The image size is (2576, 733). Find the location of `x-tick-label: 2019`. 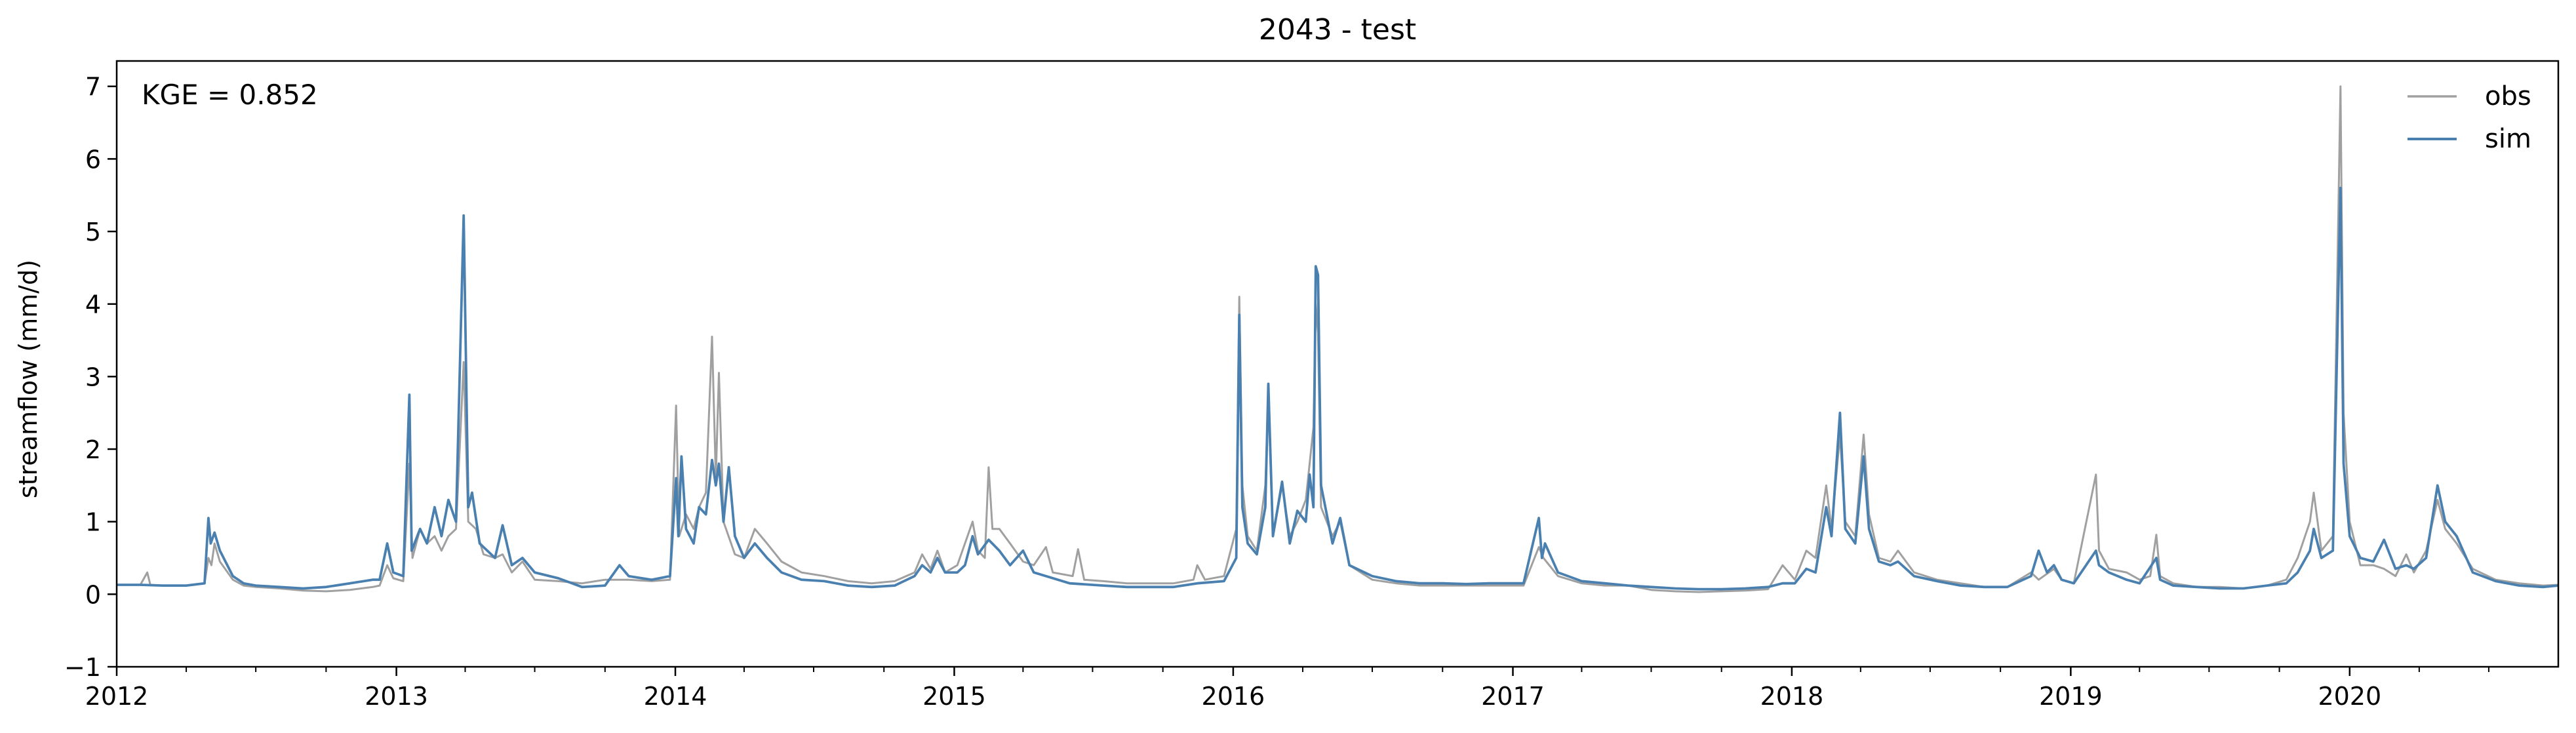

x-tick-label: 2019 is located at coordinates (2071, 696).